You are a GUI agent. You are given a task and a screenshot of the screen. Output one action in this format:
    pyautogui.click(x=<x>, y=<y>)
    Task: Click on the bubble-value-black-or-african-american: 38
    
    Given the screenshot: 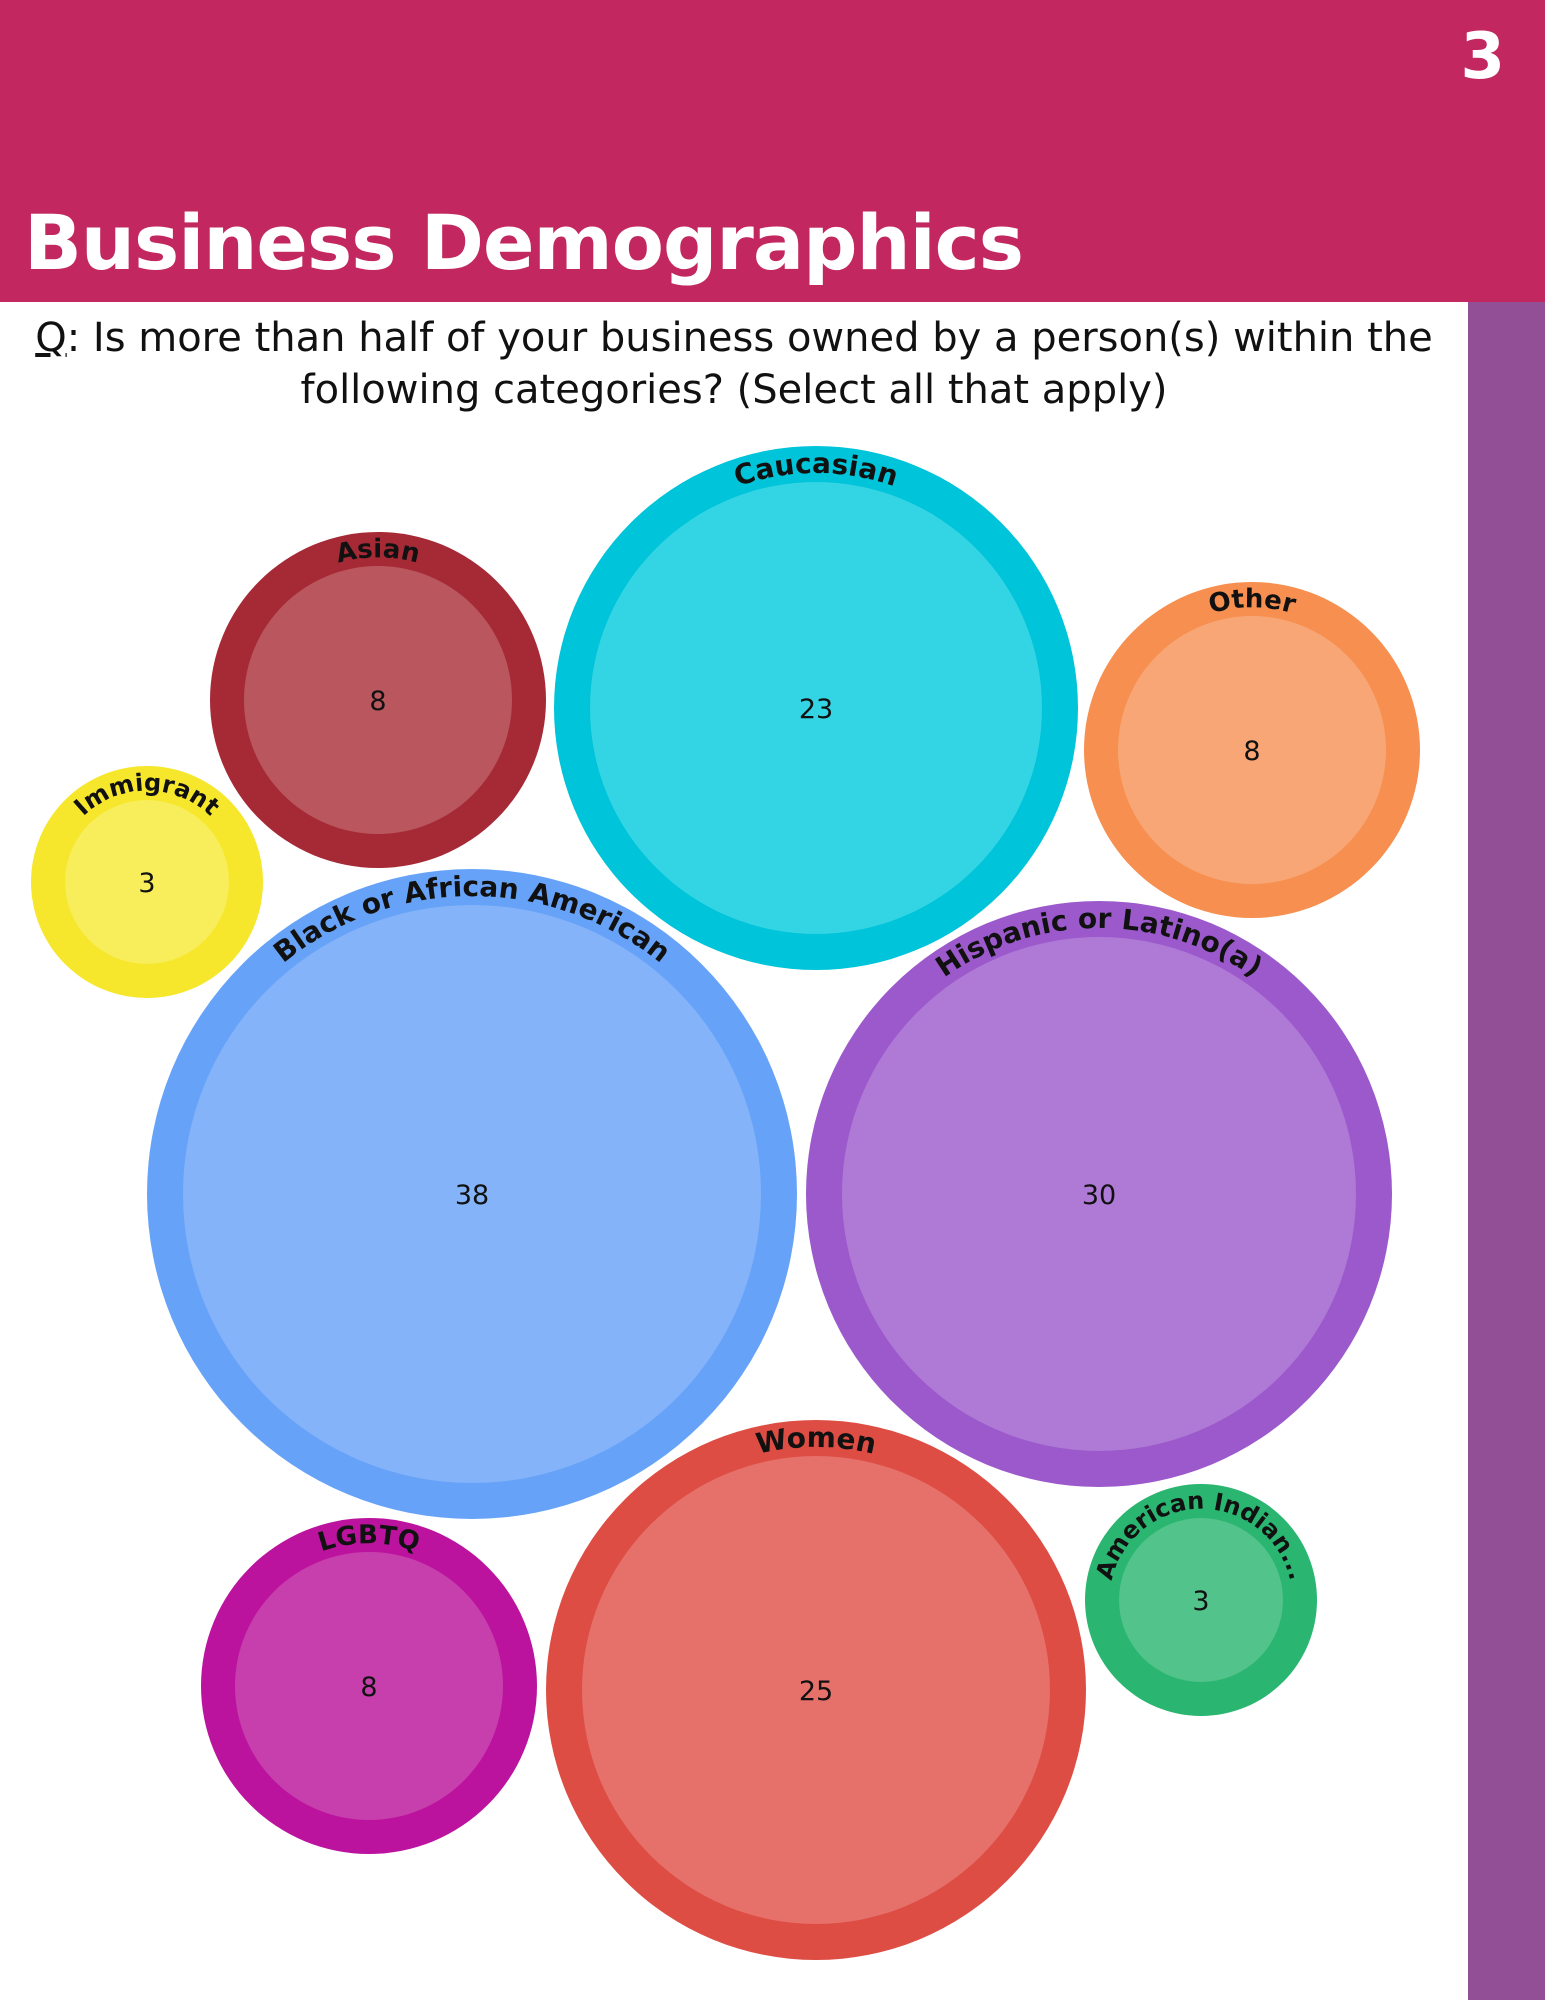 What is the action you would take?
    pyautogui.click(x=472, y=1195)
    